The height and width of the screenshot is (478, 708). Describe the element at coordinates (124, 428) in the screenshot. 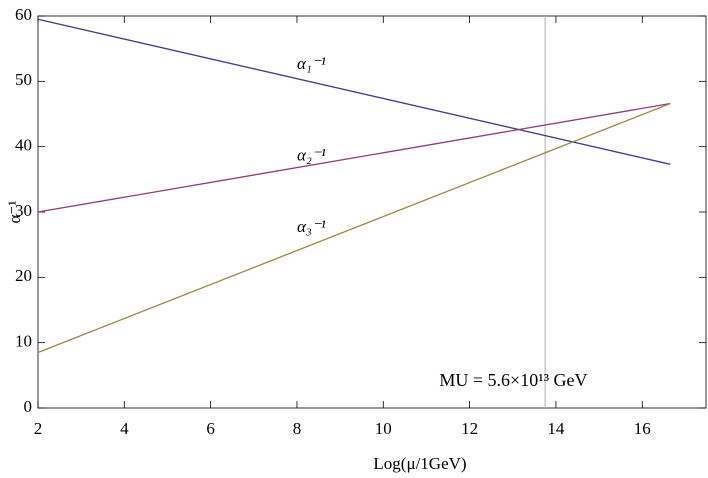

I see `x-tick-label: 4` at that location.